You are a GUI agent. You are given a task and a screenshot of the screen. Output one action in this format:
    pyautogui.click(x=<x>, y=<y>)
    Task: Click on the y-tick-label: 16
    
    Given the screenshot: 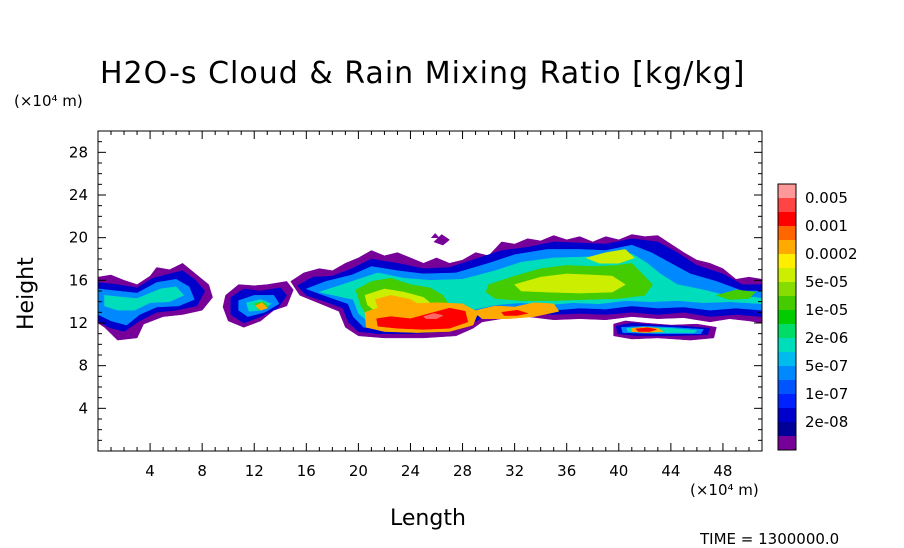 What is the action you would take?
    pyautogui.click(x=78, y=280)
    